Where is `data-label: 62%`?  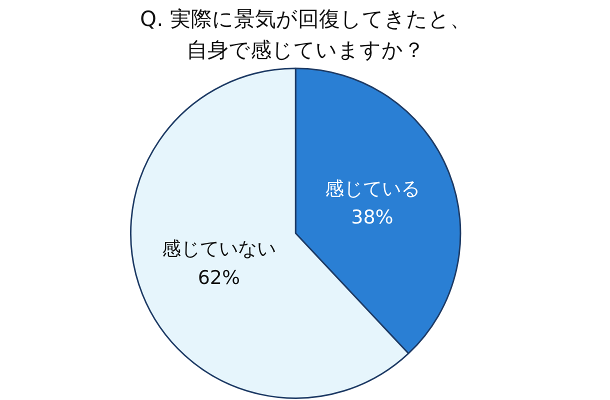
data-label: 62% is located at coordinates (219, 277).